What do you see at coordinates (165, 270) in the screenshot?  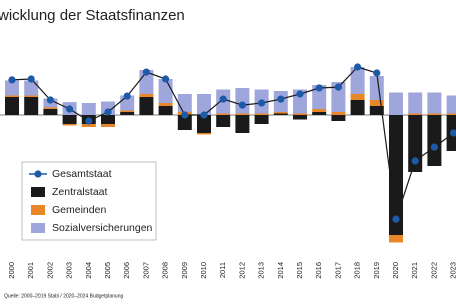 I see `x-tick-label: 2008` at bounding box center [165, 270].